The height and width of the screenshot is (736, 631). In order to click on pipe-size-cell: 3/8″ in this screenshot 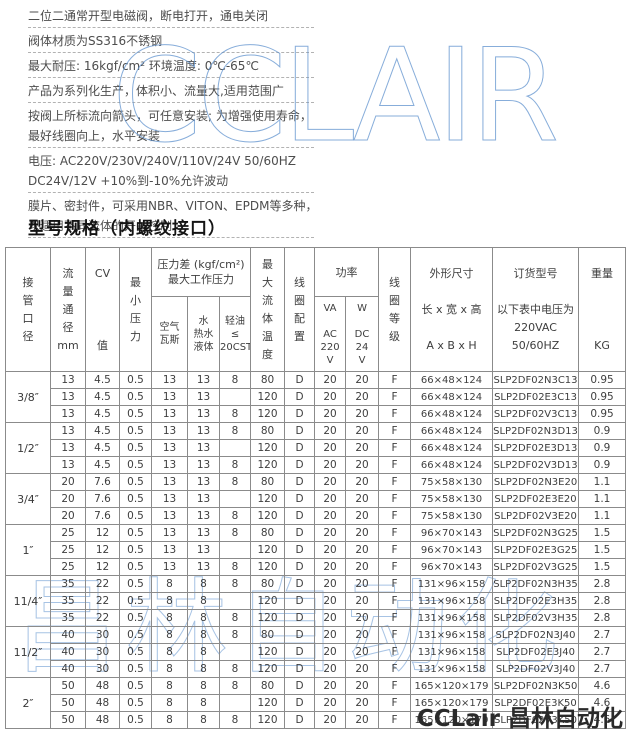, I will do `click(28, 397)`.